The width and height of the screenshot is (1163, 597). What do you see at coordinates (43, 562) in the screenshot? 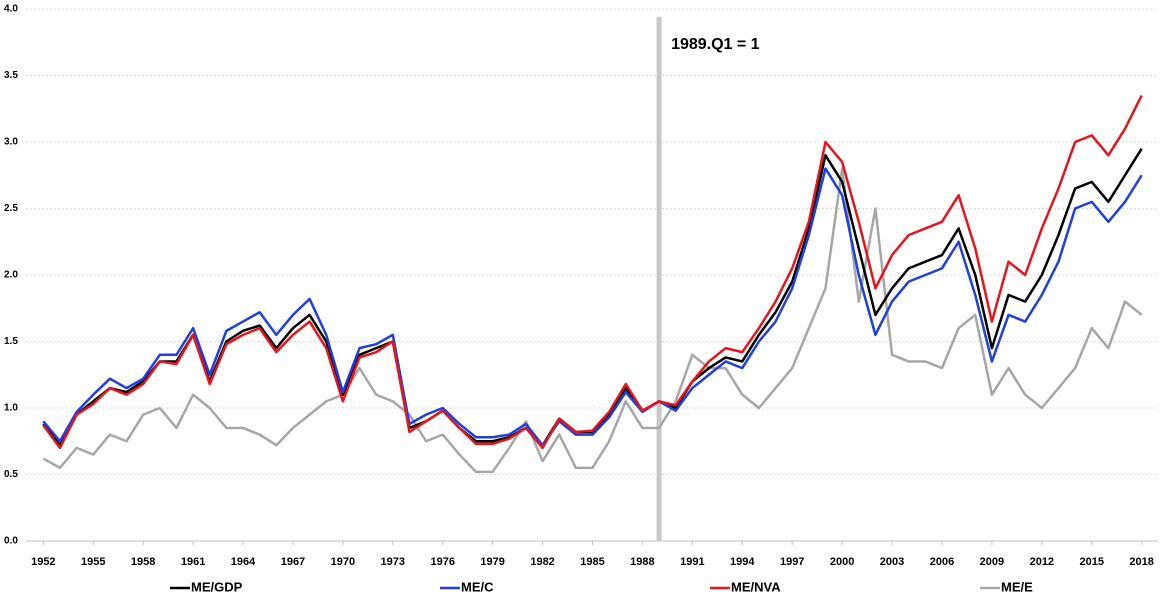
I see `x-tick-label: 1952` at bounding box center [43, 562].